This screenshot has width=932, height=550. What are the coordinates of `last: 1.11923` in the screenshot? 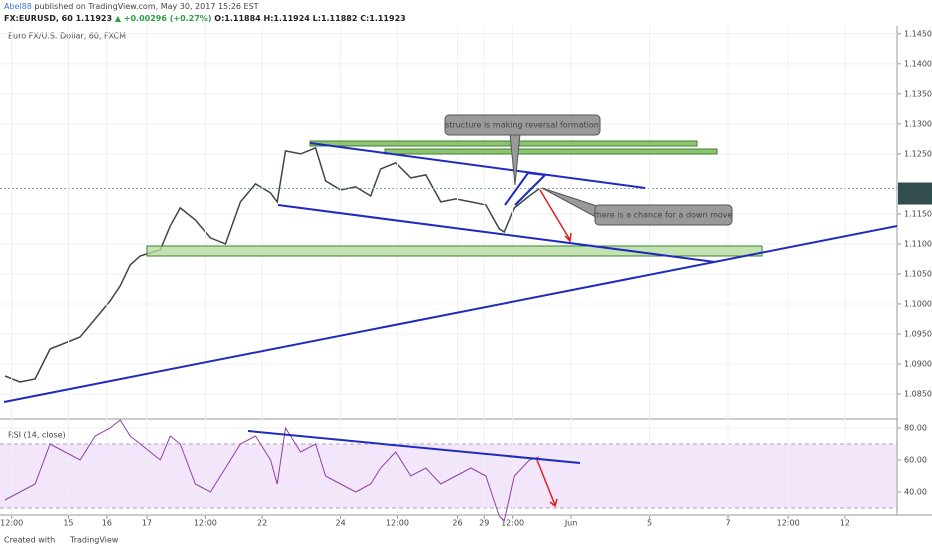 It's located at (94, 18).